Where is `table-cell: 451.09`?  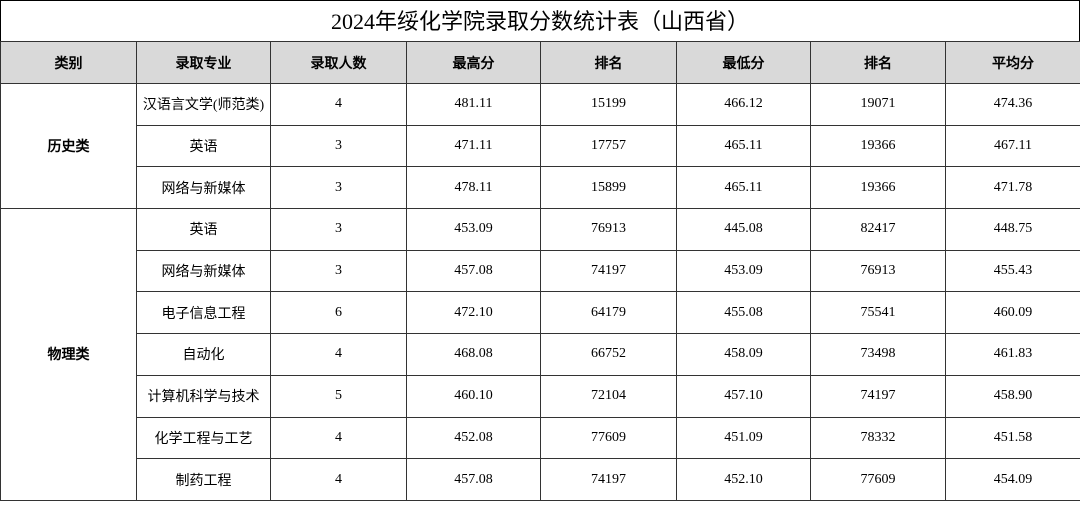
table-cell: 451.09 is located at coordinates (743, 438).